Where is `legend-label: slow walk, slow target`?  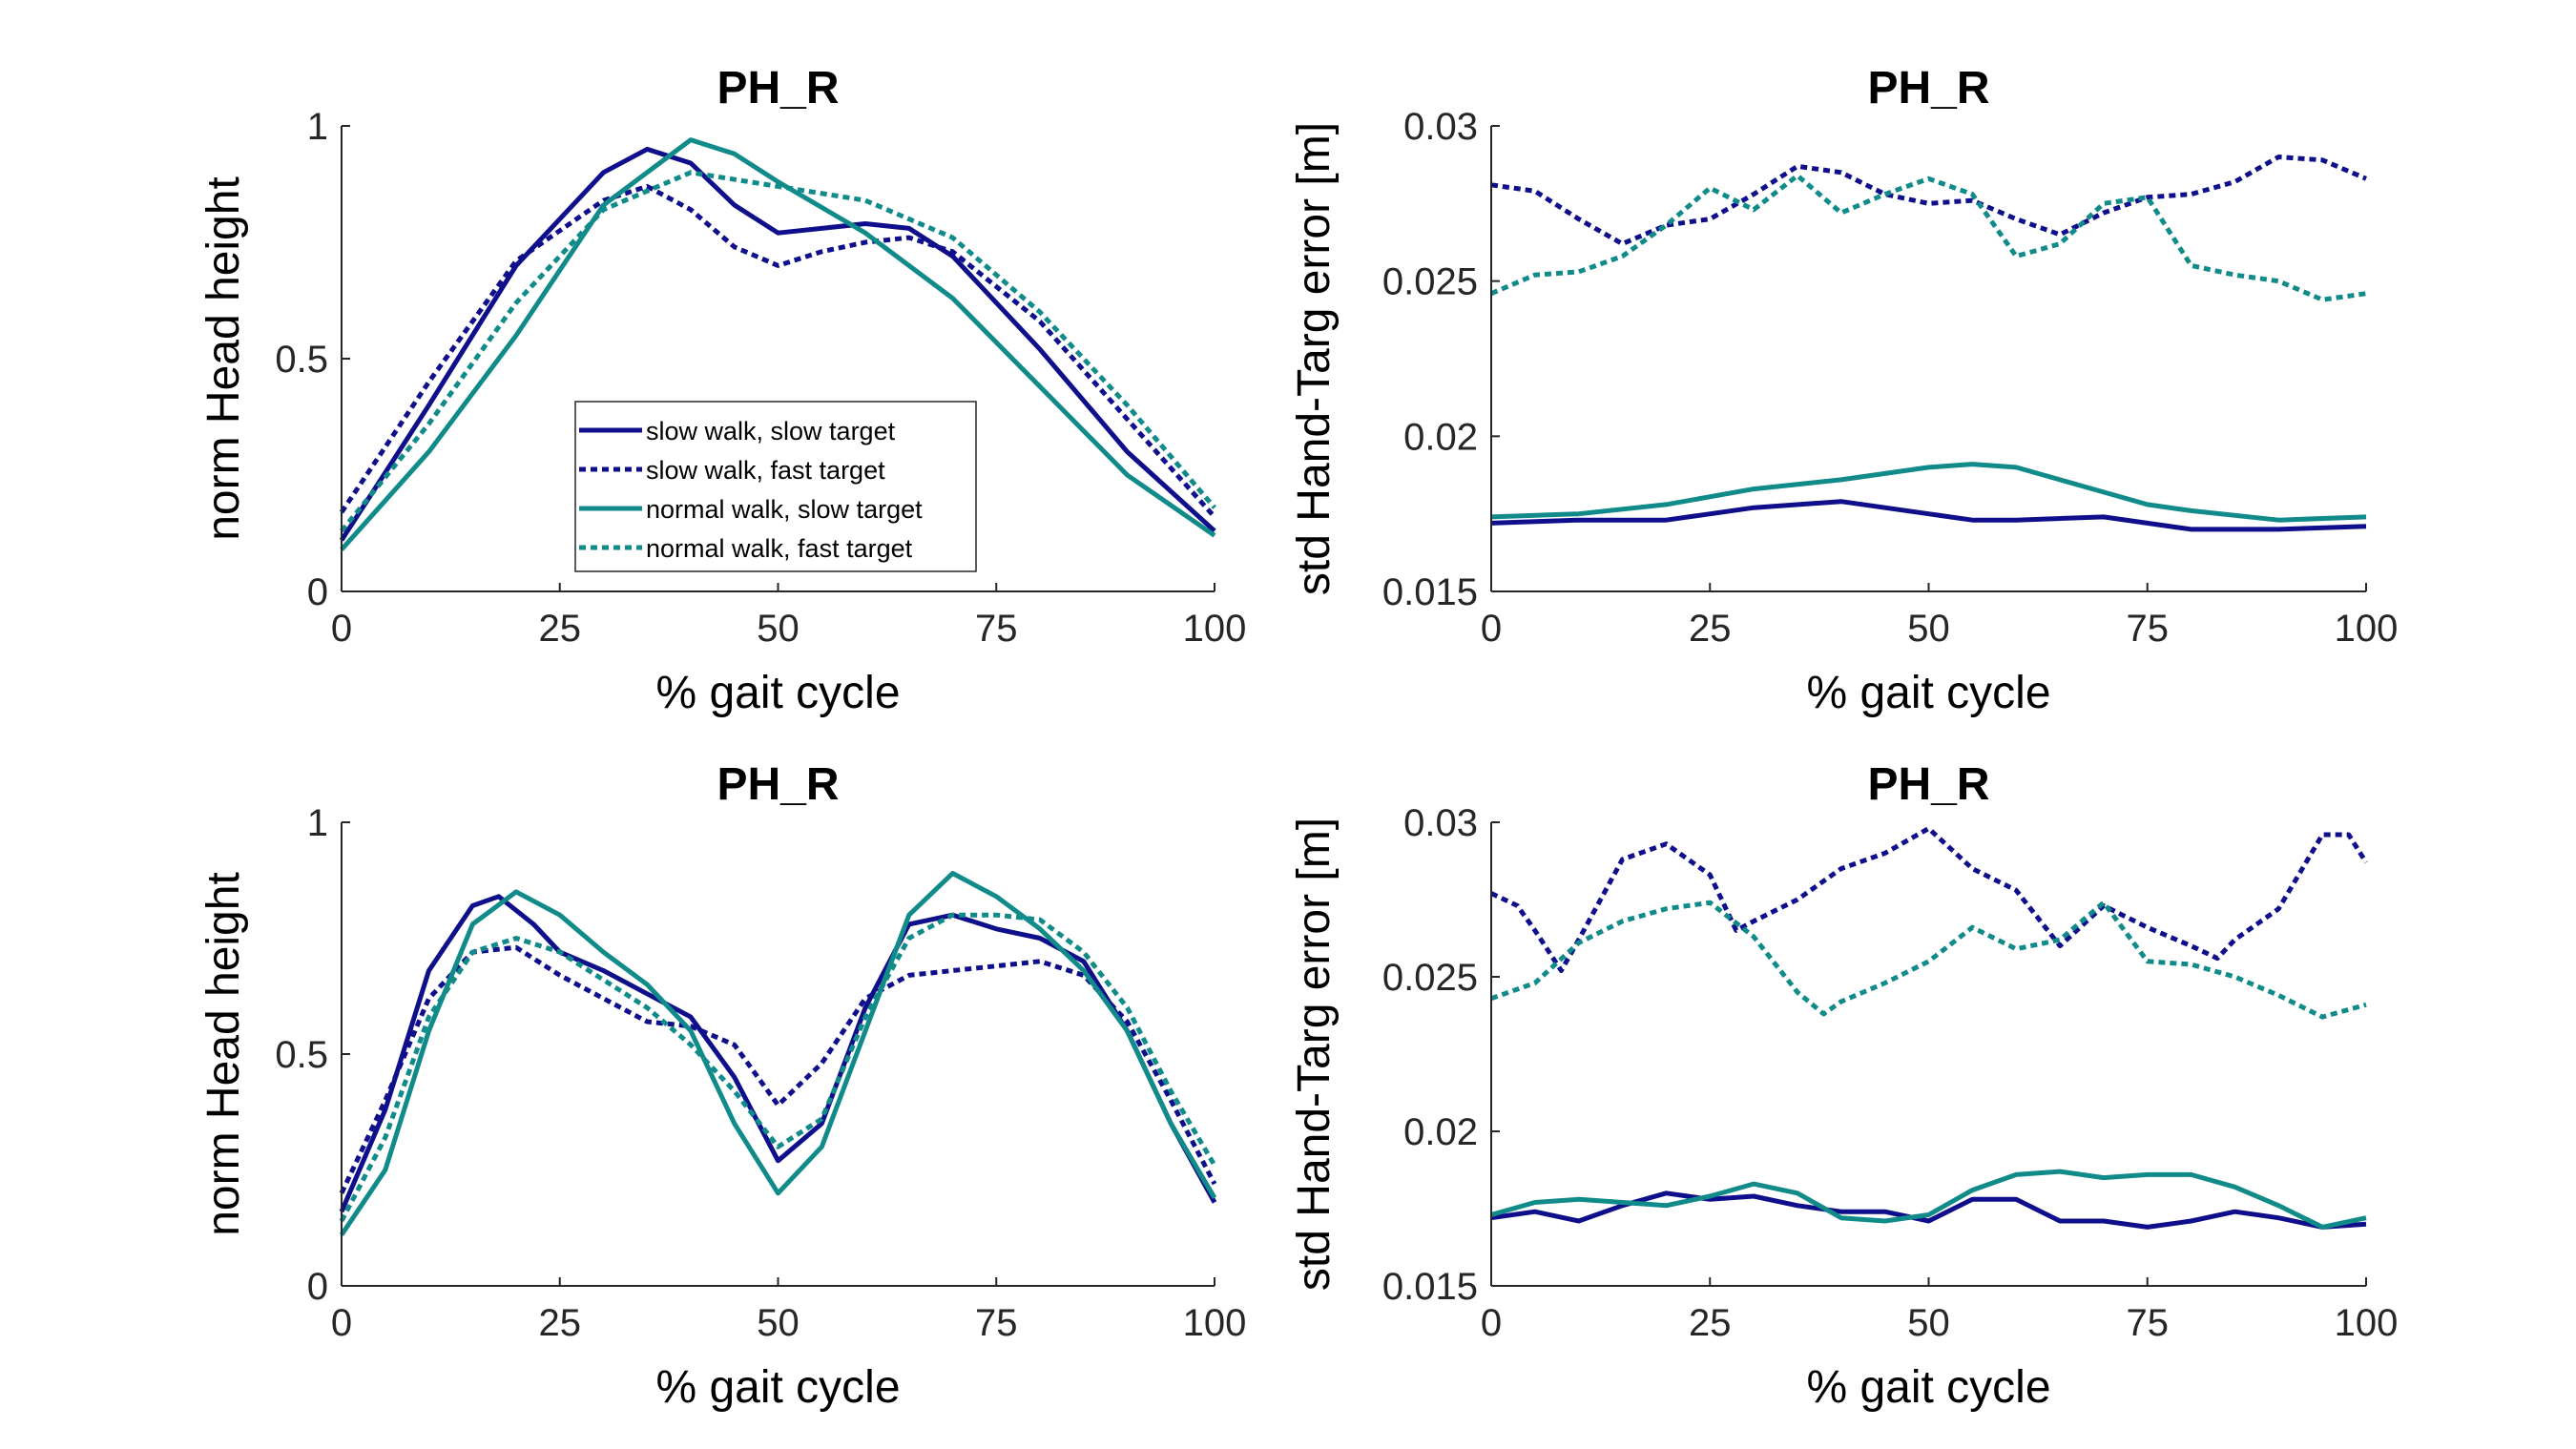 legend-label: slow walk, slow target is located at coordinates (771, 431).